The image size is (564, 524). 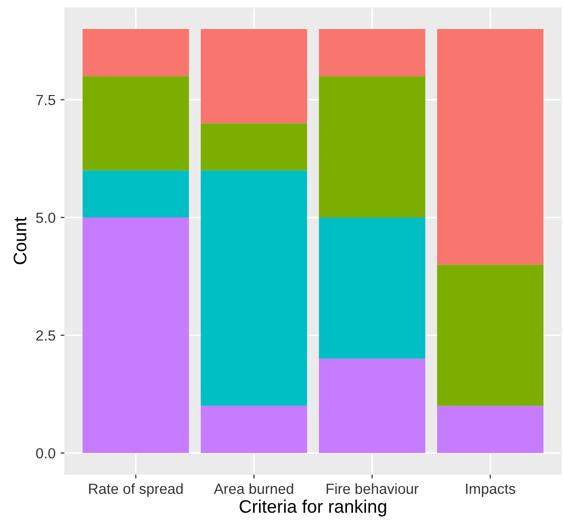 What do you see at coordinates (46, 100) in the screenshot?
I see `y-tick-label: 7.5` at bounding box center [46, 100].